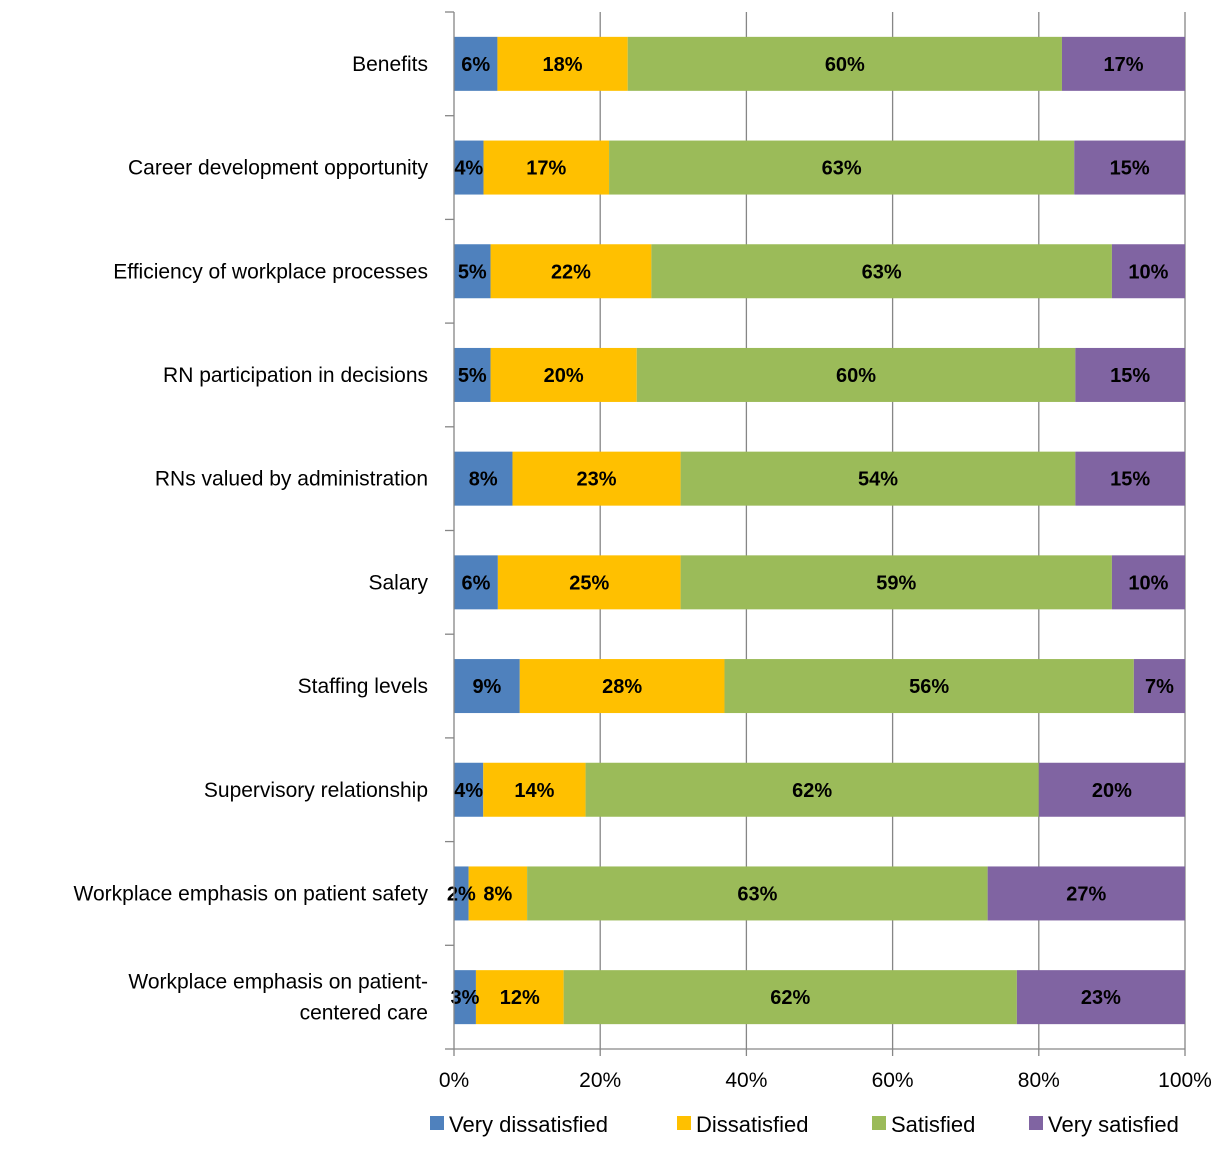 This screenshot has height=1149, width=1222. What do you see at coordinates (1039, 1080) in the screenshot?
I see `x-tick-label: 80%` at bounding box center [1039, 1080].